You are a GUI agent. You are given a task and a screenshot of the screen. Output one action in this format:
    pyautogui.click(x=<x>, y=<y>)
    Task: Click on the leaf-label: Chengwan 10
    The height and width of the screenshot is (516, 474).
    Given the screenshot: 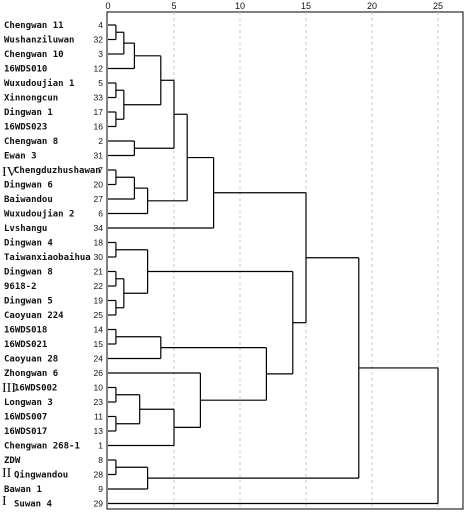 What is the action you would take?
    pyautogui.click(x=34, y=55)
    